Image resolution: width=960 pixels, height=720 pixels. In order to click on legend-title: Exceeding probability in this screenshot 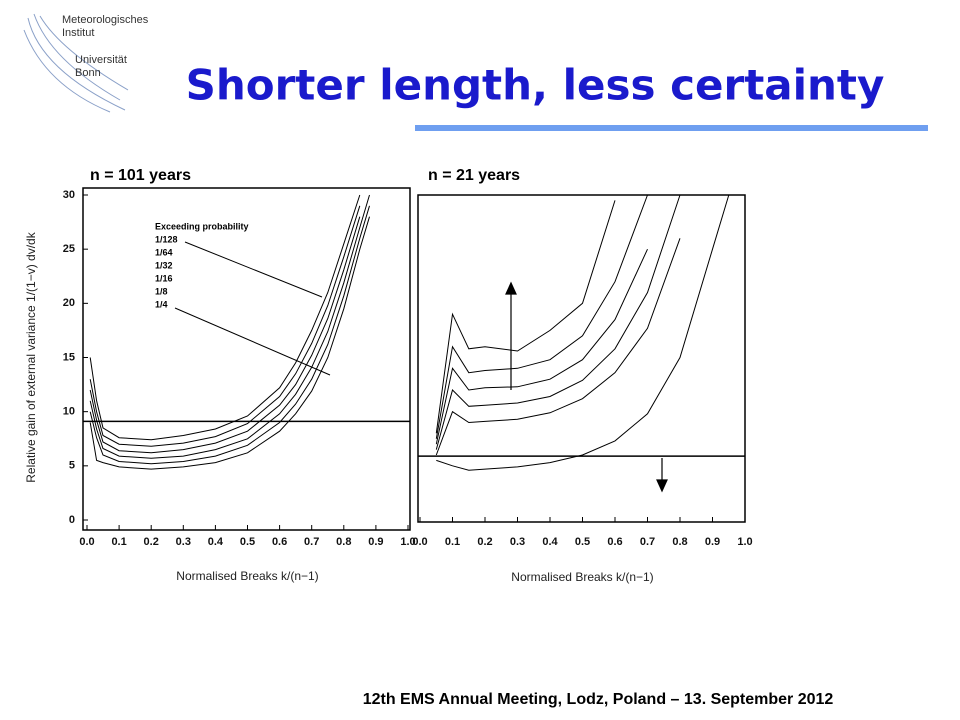, I will do `click(202, 226)`.